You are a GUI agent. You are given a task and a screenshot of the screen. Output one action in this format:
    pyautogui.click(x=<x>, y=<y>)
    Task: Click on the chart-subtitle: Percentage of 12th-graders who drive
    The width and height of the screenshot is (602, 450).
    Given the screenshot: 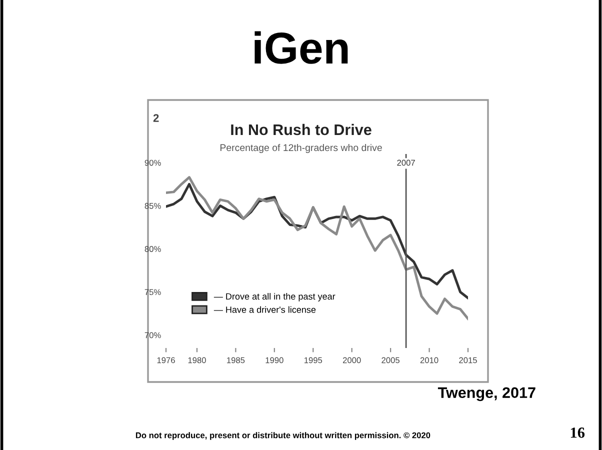 What is the action you would take?
    pyautogui.click(x=301, y=149)
    